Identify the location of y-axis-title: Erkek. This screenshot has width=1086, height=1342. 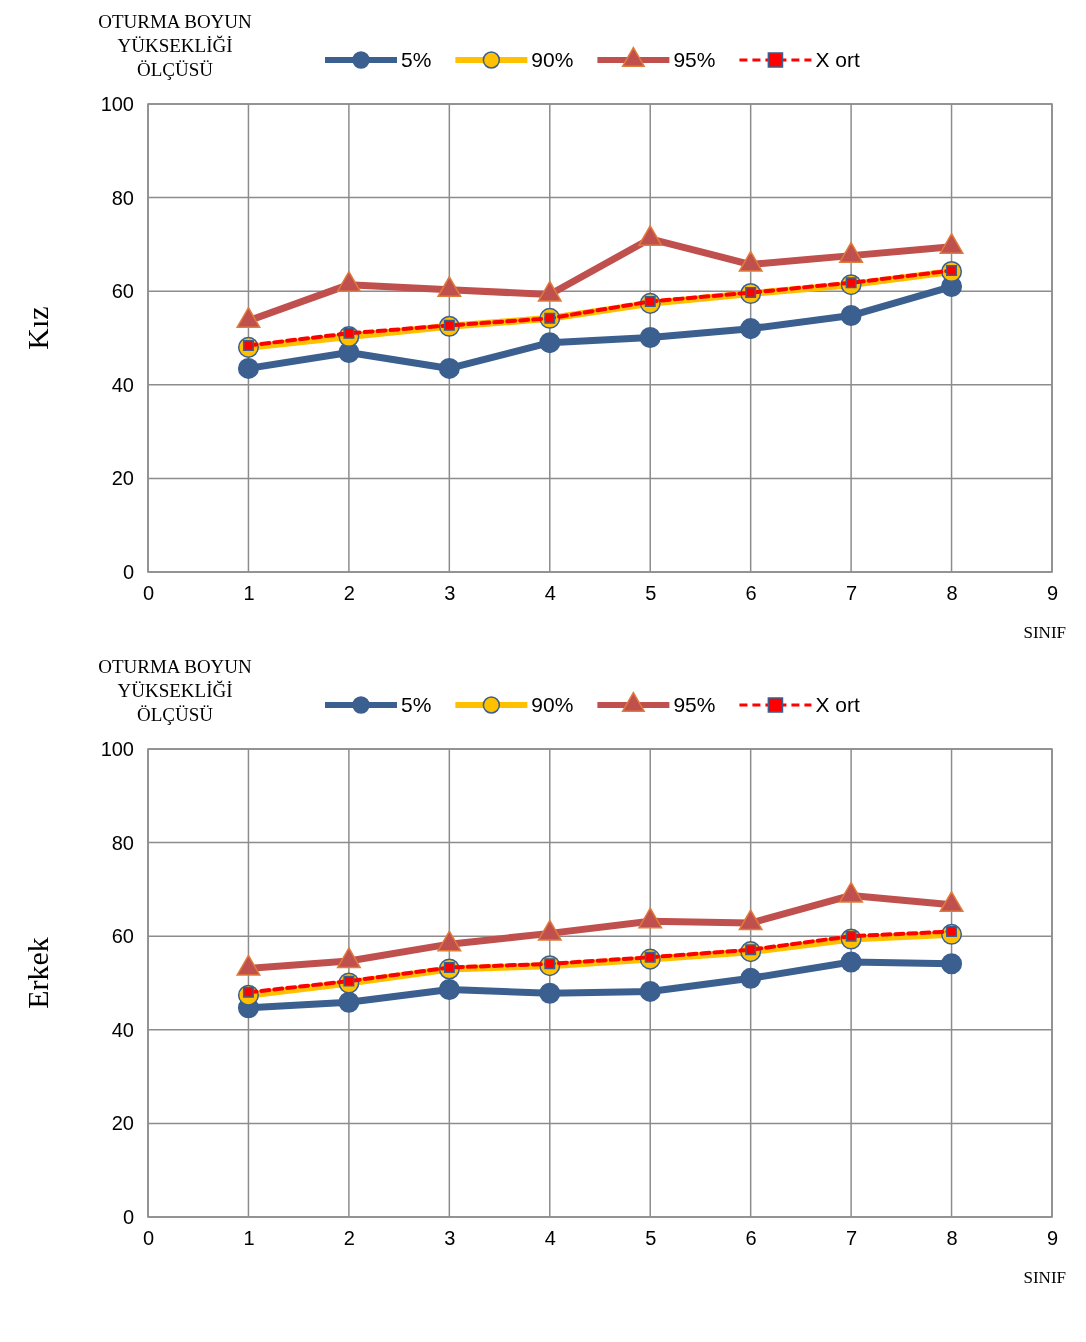
(37, 973).